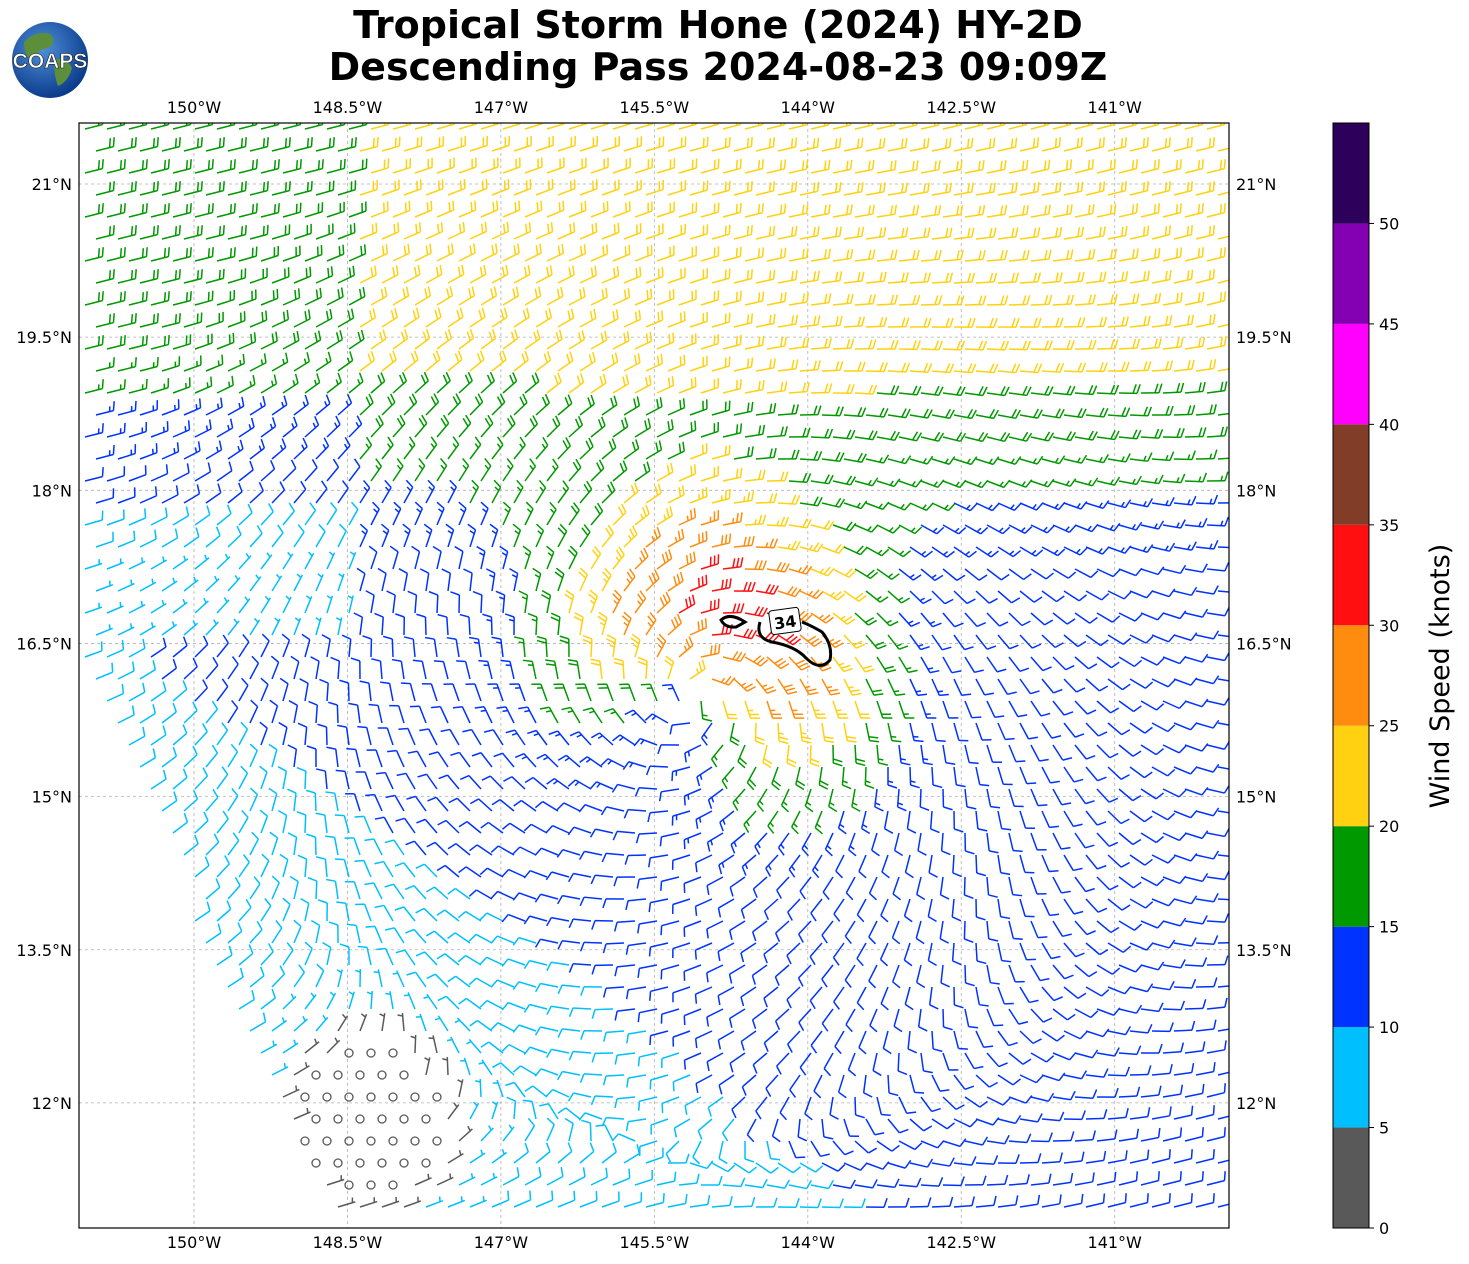 Image resolution: width=1469 pixels, height=1264 pixels. I want to click on lon-tick-label-bottom: 150°W, so click(194, 1242).